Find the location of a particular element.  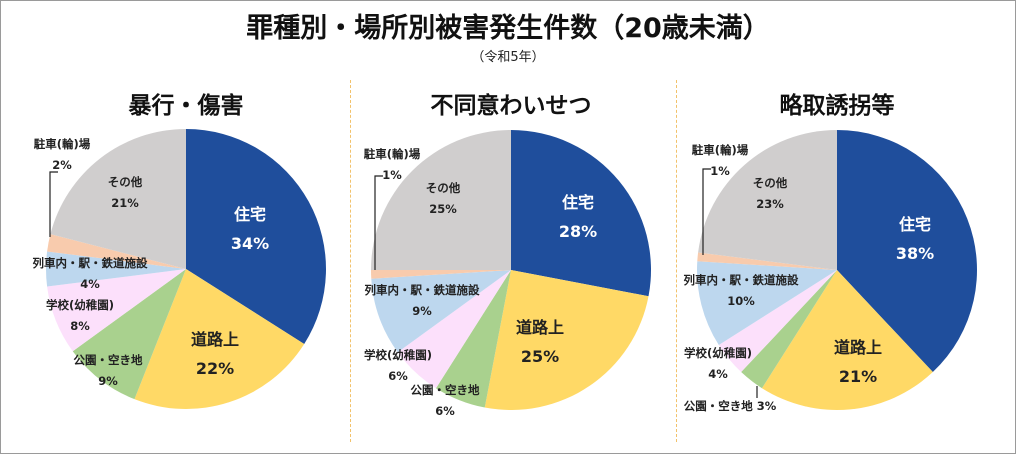

slice-value: 22% is located at coordinates (215, 368).